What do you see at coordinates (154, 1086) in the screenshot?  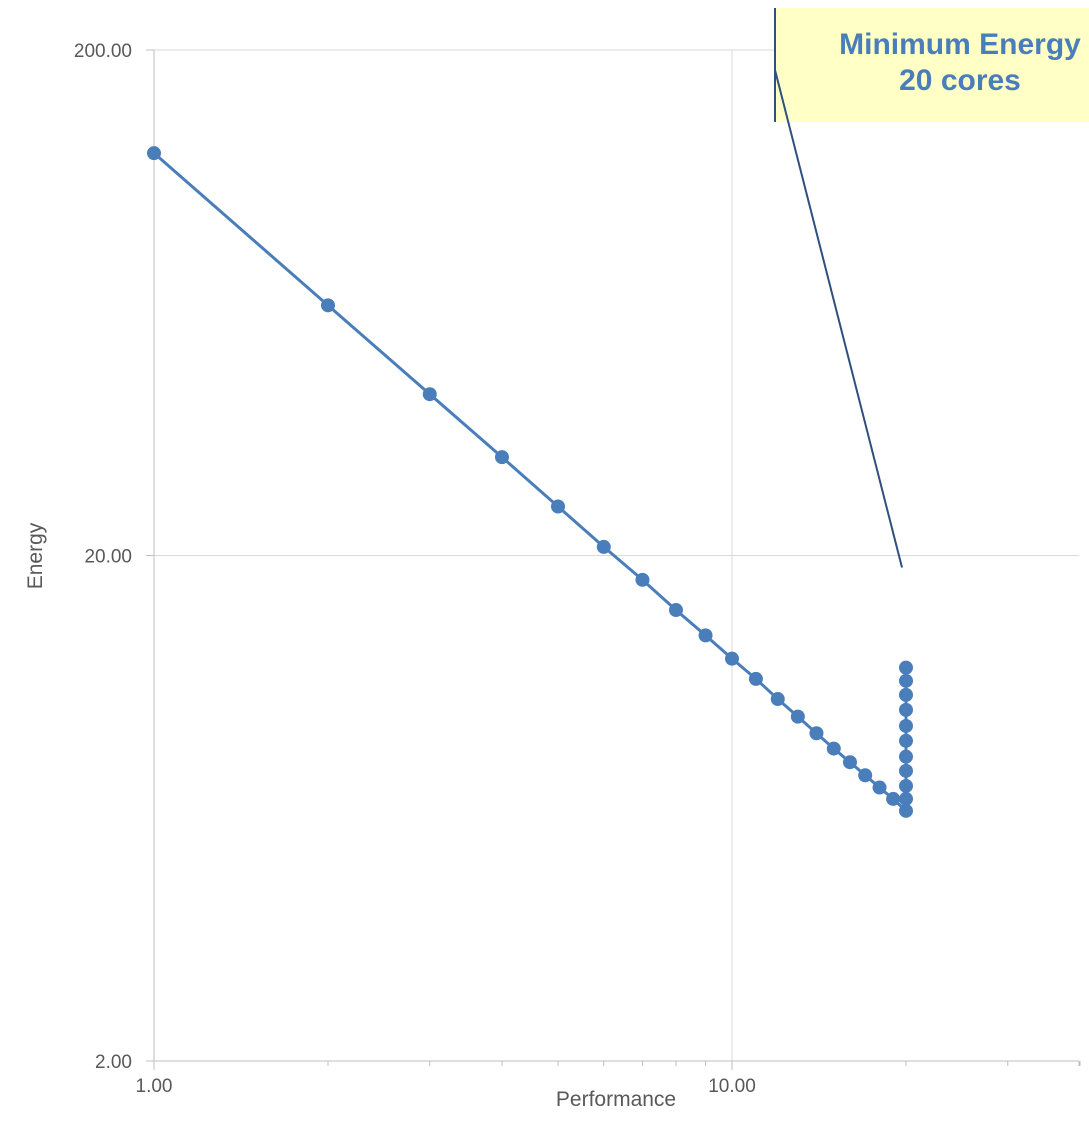 I see `x-tick-label: 1.00` at bounding box center [154, 1086].